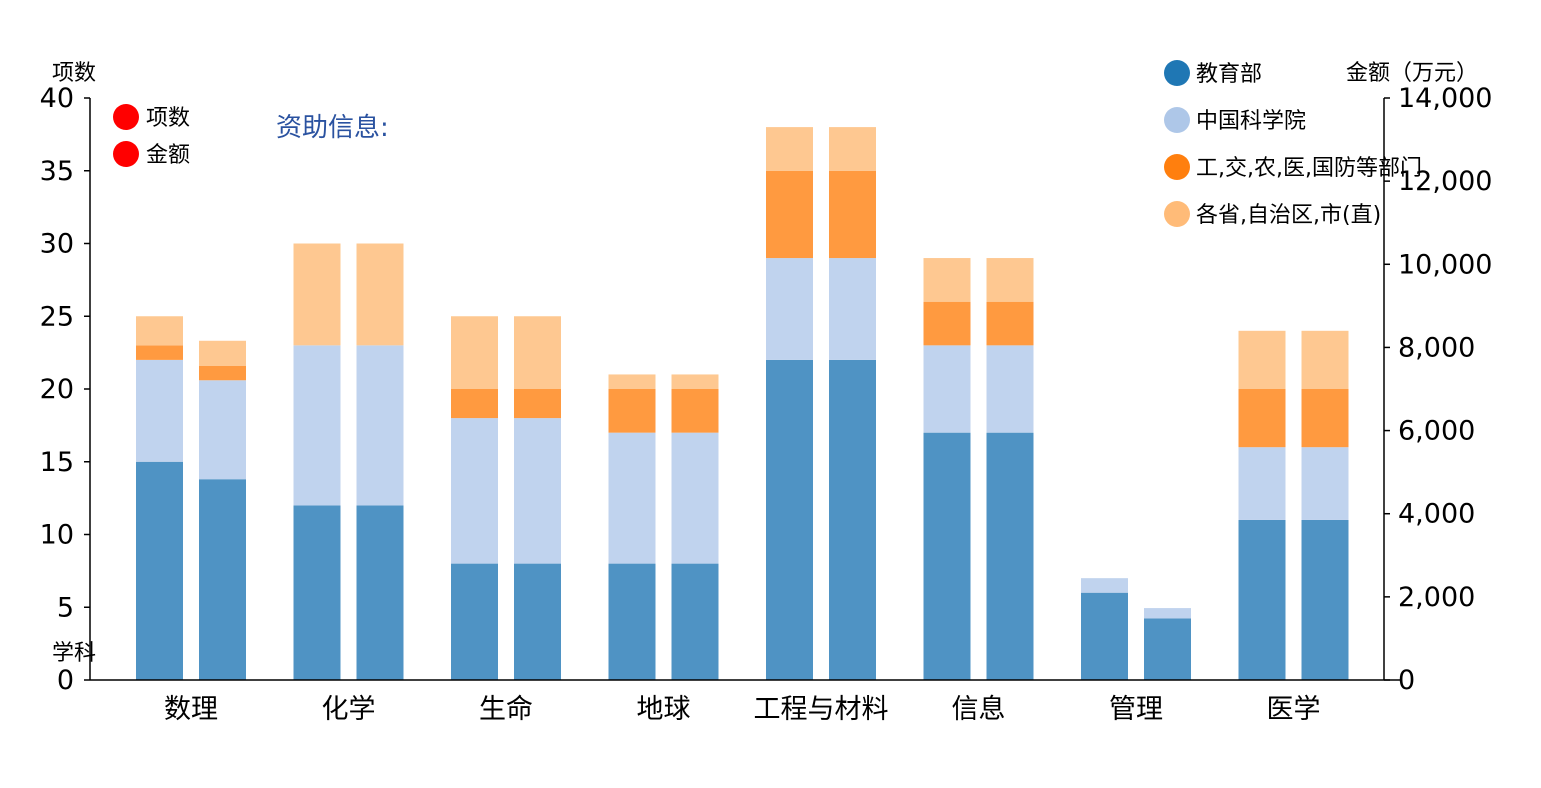  What do you see at coordinates (1412, 73) in the screenshot?
I see `right-axis-title: 金额（万元）` at bounding box center [1412, 73].